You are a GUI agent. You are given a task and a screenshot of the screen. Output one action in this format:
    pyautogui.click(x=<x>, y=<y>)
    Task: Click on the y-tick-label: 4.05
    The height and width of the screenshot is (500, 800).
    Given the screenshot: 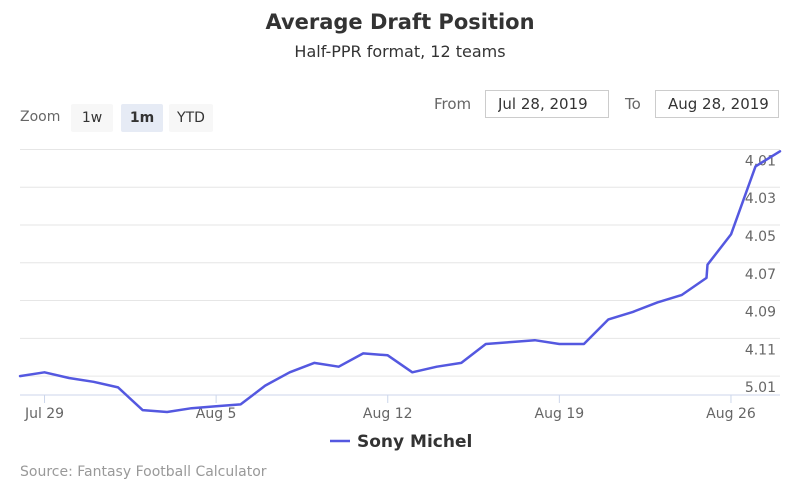 What is the action you would take?
    pyautogui.click(x=760, y=237)
    